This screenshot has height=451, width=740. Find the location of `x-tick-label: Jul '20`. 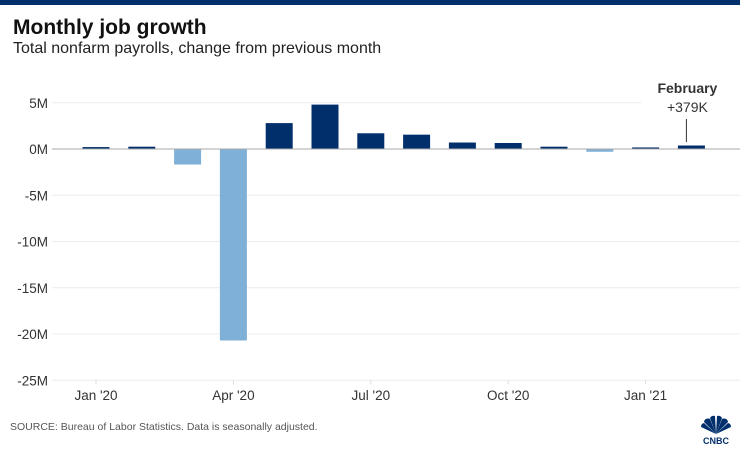

x-tick-label: Jul '20 is located at coordinates (370, 395).